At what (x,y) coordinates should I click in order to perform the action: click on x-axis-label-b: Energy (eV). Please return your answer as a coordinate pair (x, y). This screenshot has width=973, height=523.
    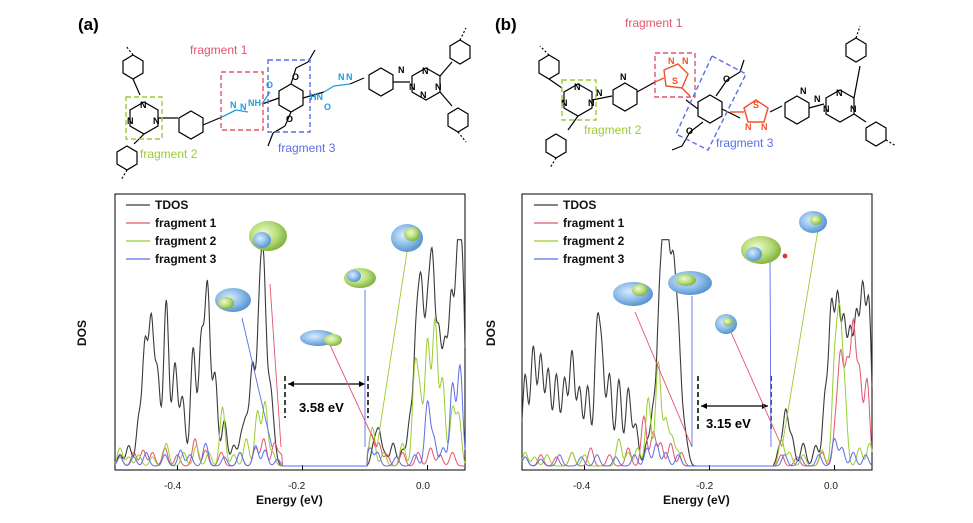
    Looking at the image, I should click on (696, 500).